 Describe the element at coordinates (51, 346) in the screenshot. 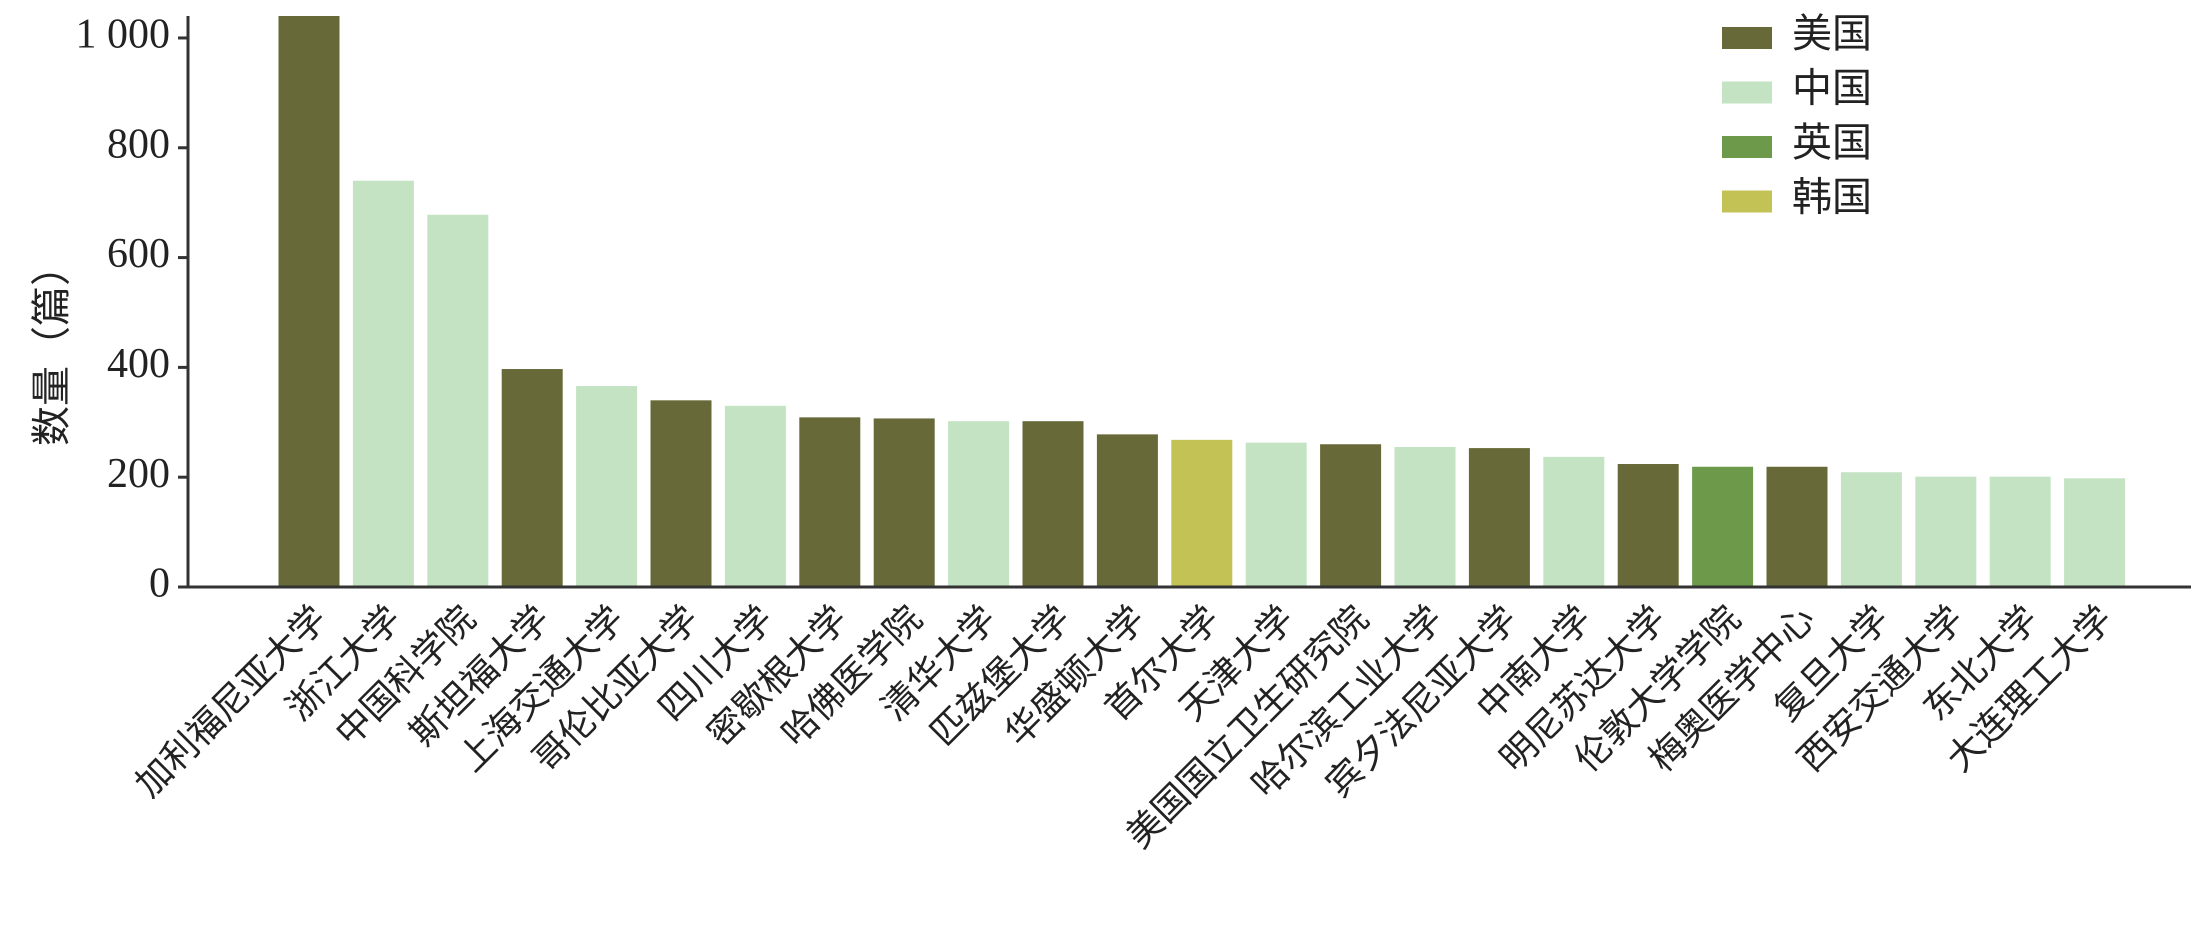

I see `y-axis-label: 数量（篇）` at that location.